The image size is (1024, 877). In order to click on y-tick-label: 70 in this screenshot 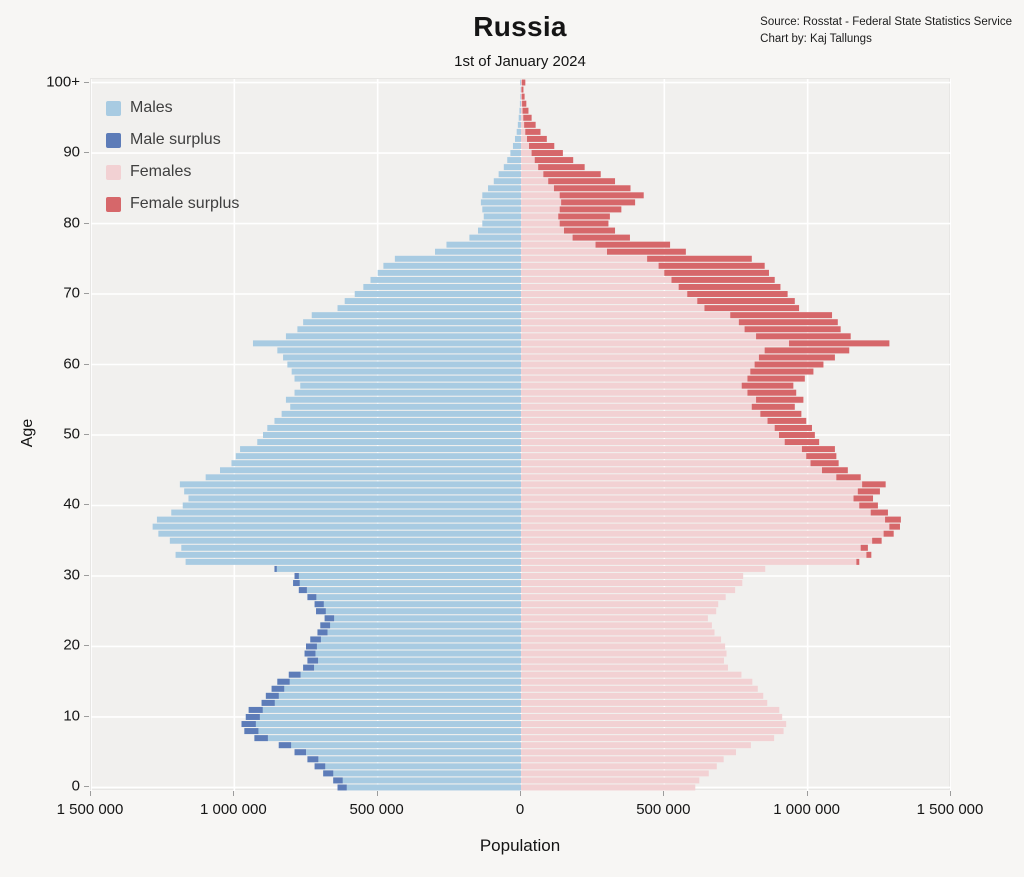, I will do `click(71, 293)`.